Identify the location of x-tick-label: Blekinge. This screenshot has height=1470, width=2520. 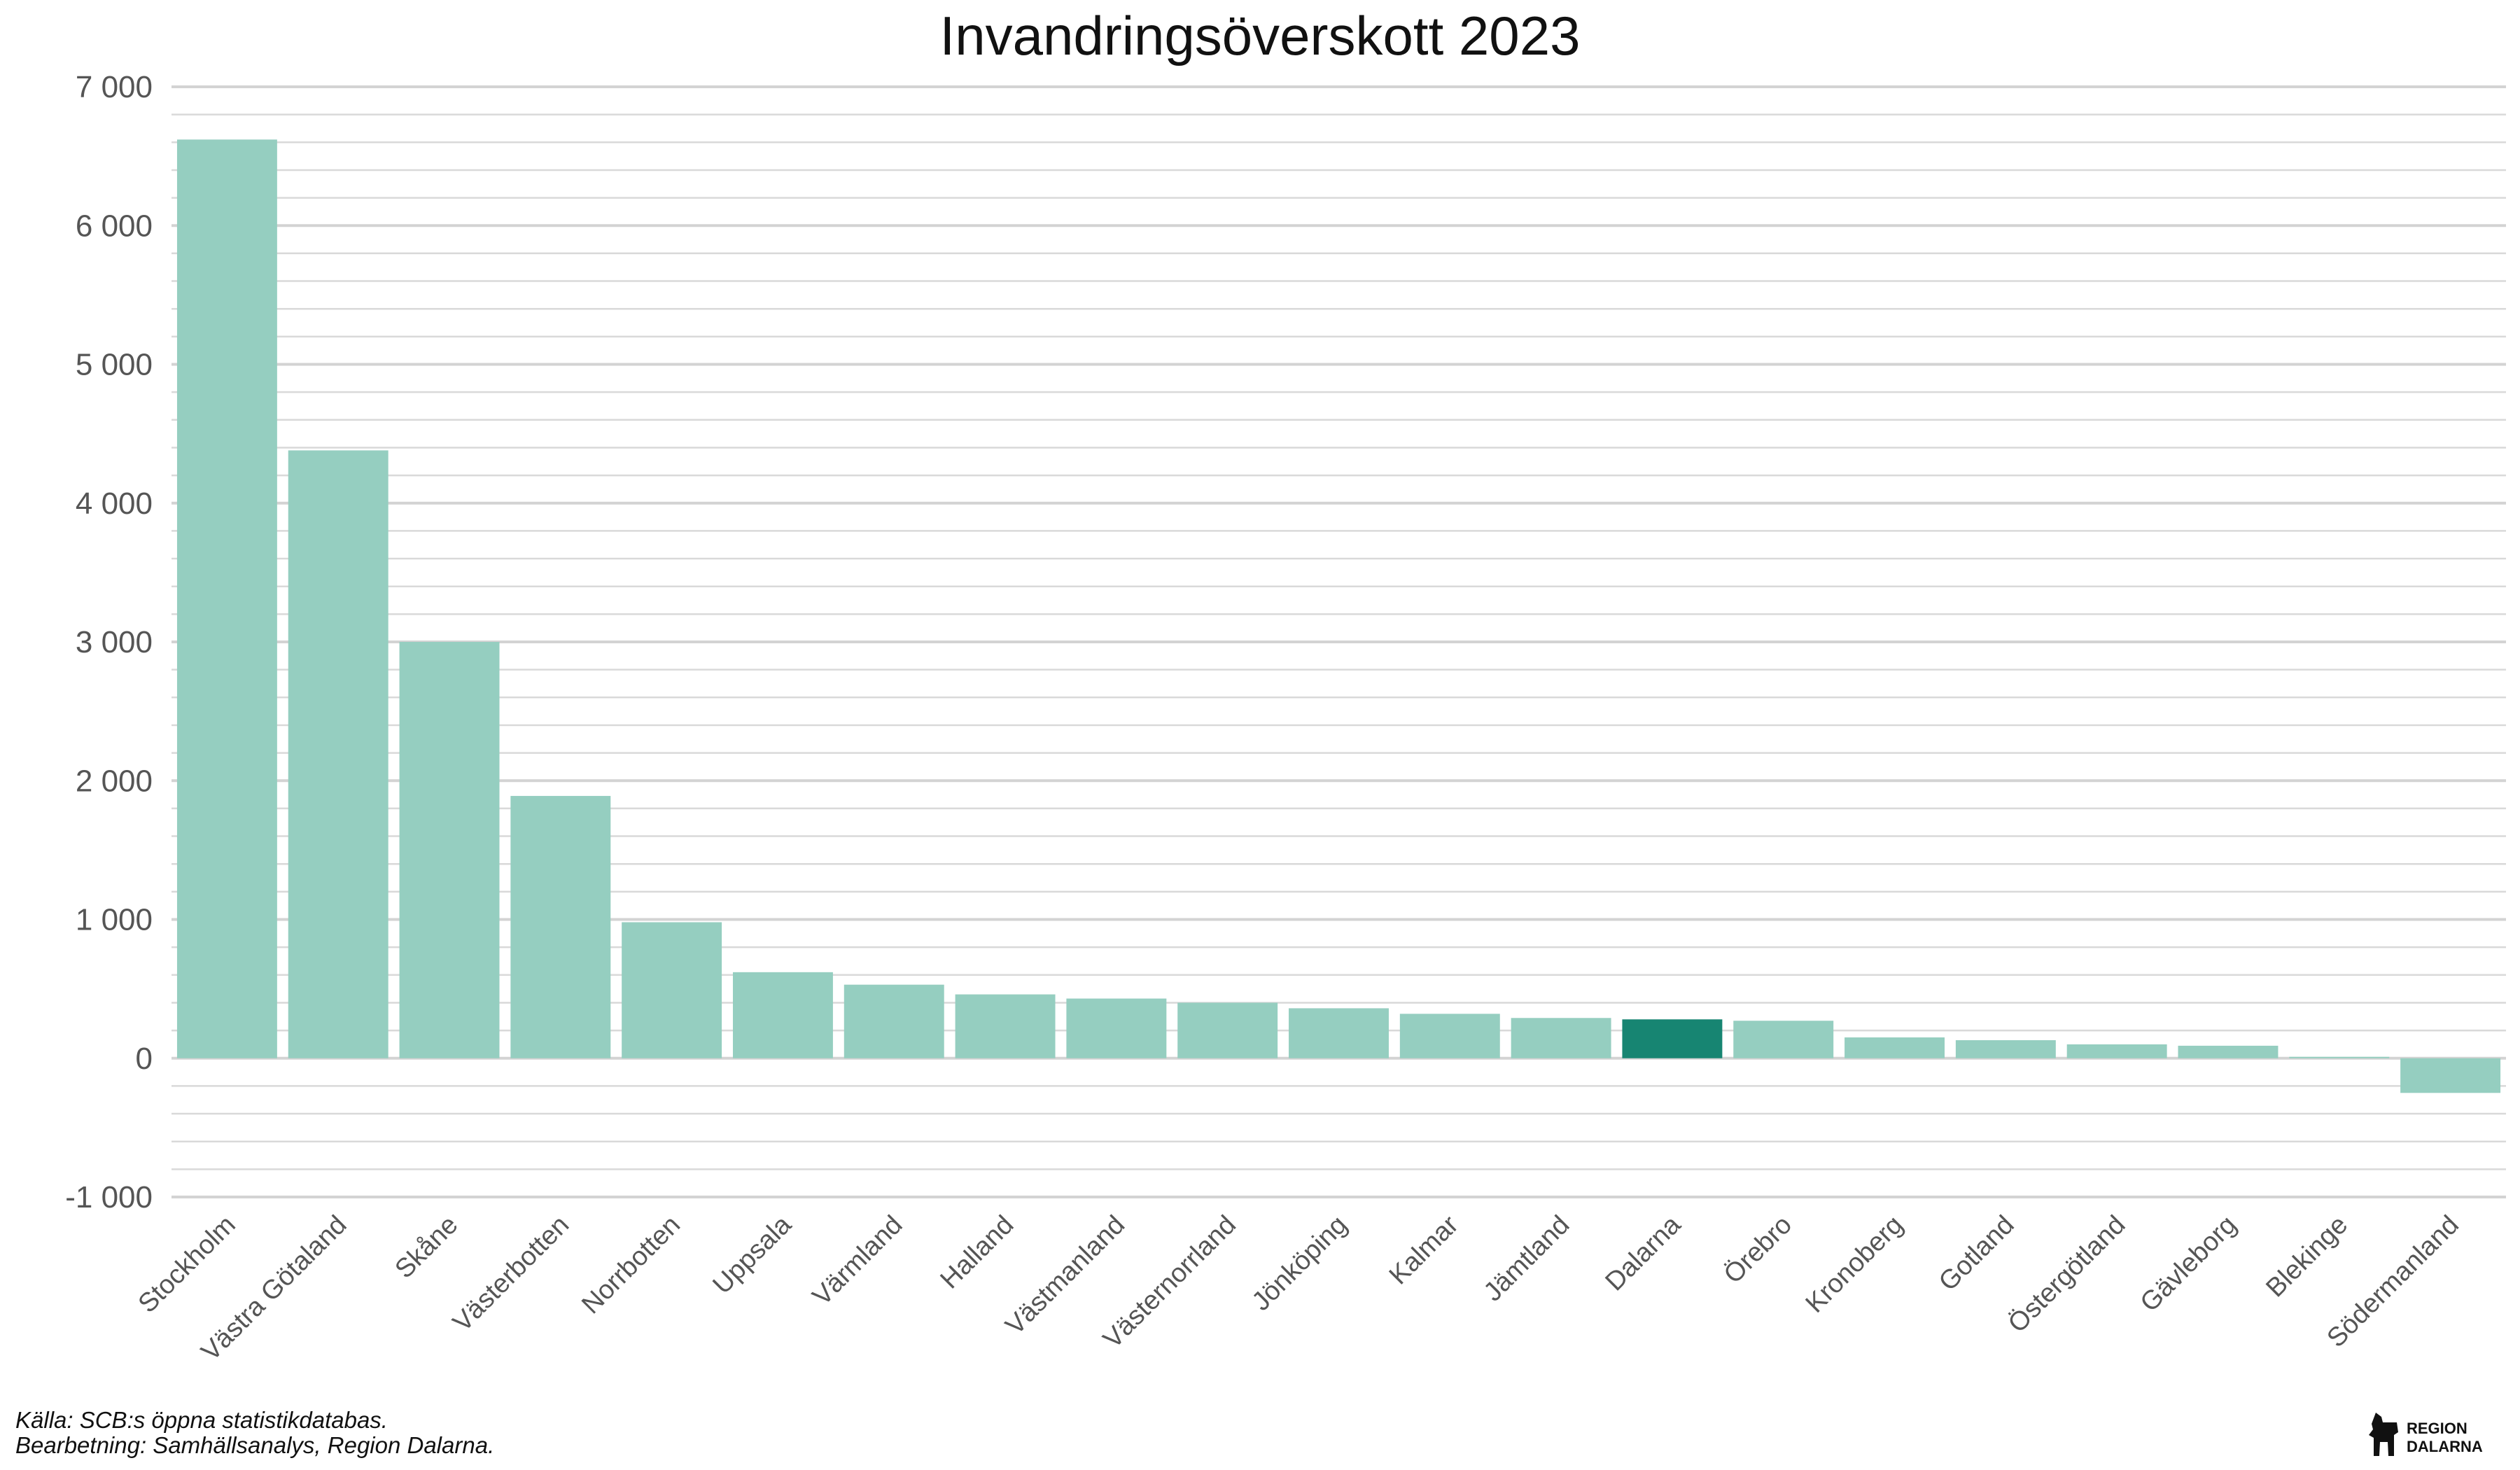
(2306, 1256).